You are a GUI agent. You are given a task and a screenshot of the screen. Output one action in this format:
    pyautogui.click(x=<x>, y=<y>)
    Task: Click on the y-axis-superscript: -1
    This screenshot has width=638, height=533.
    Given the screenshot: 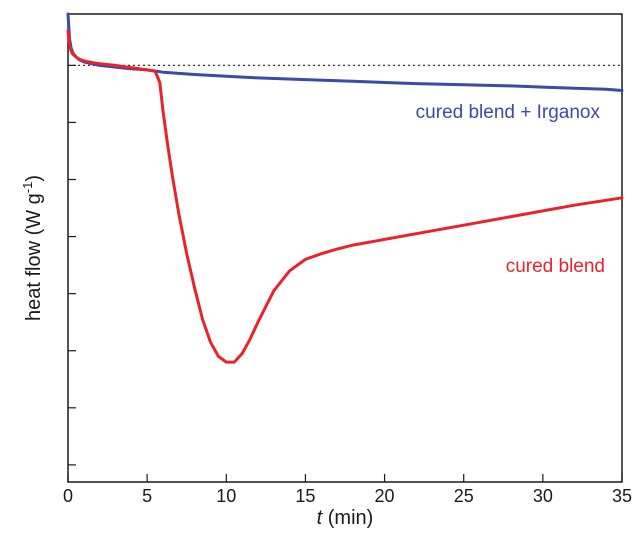 What is the action you would take?
    pyautogui.click(x=27, y=188)
    